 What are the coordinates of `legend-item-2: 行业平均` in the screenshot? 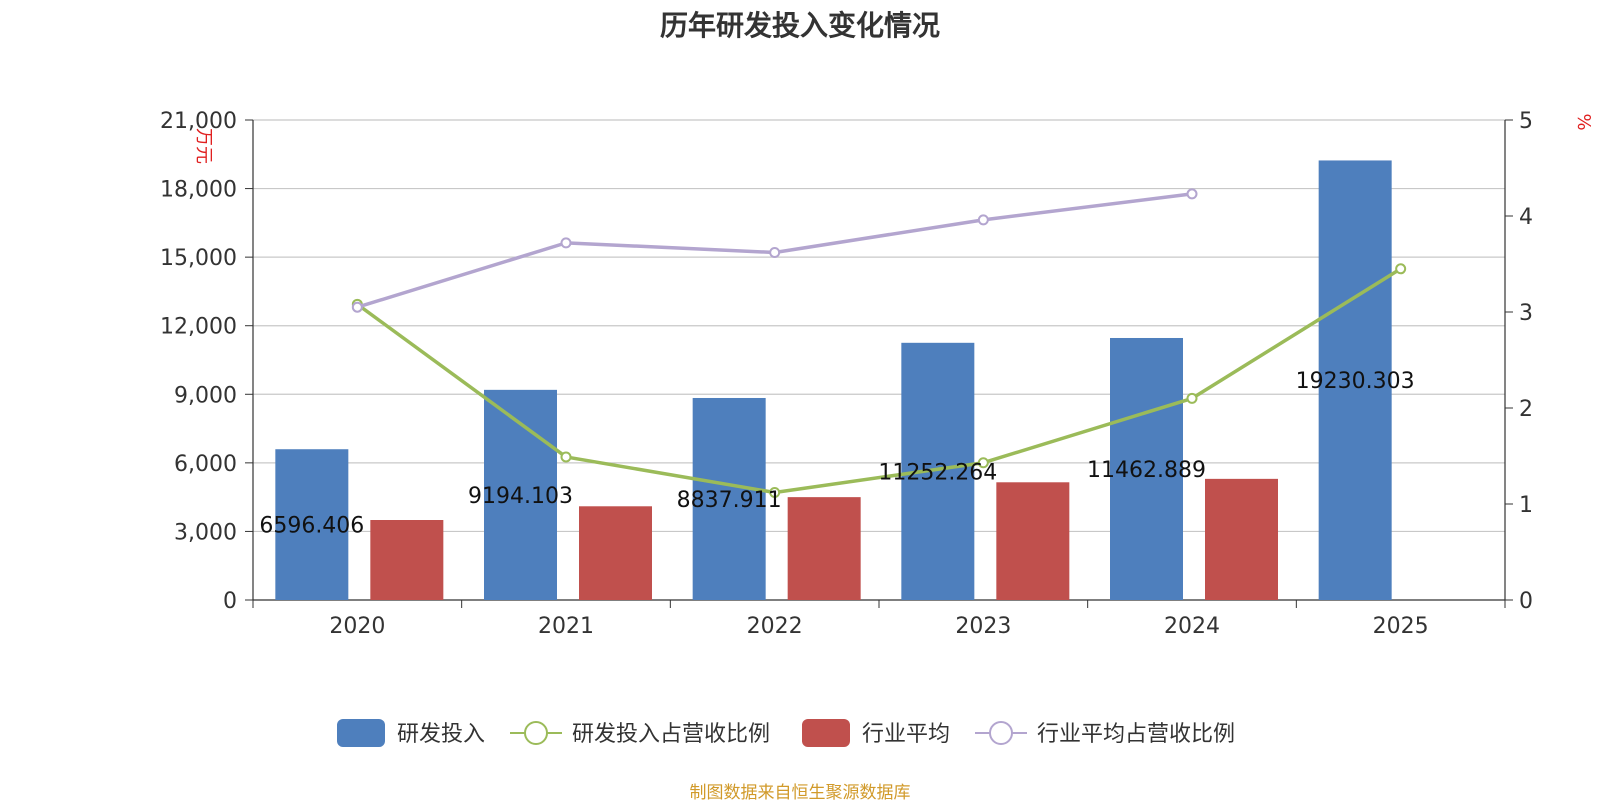 It's located at (876, 733).